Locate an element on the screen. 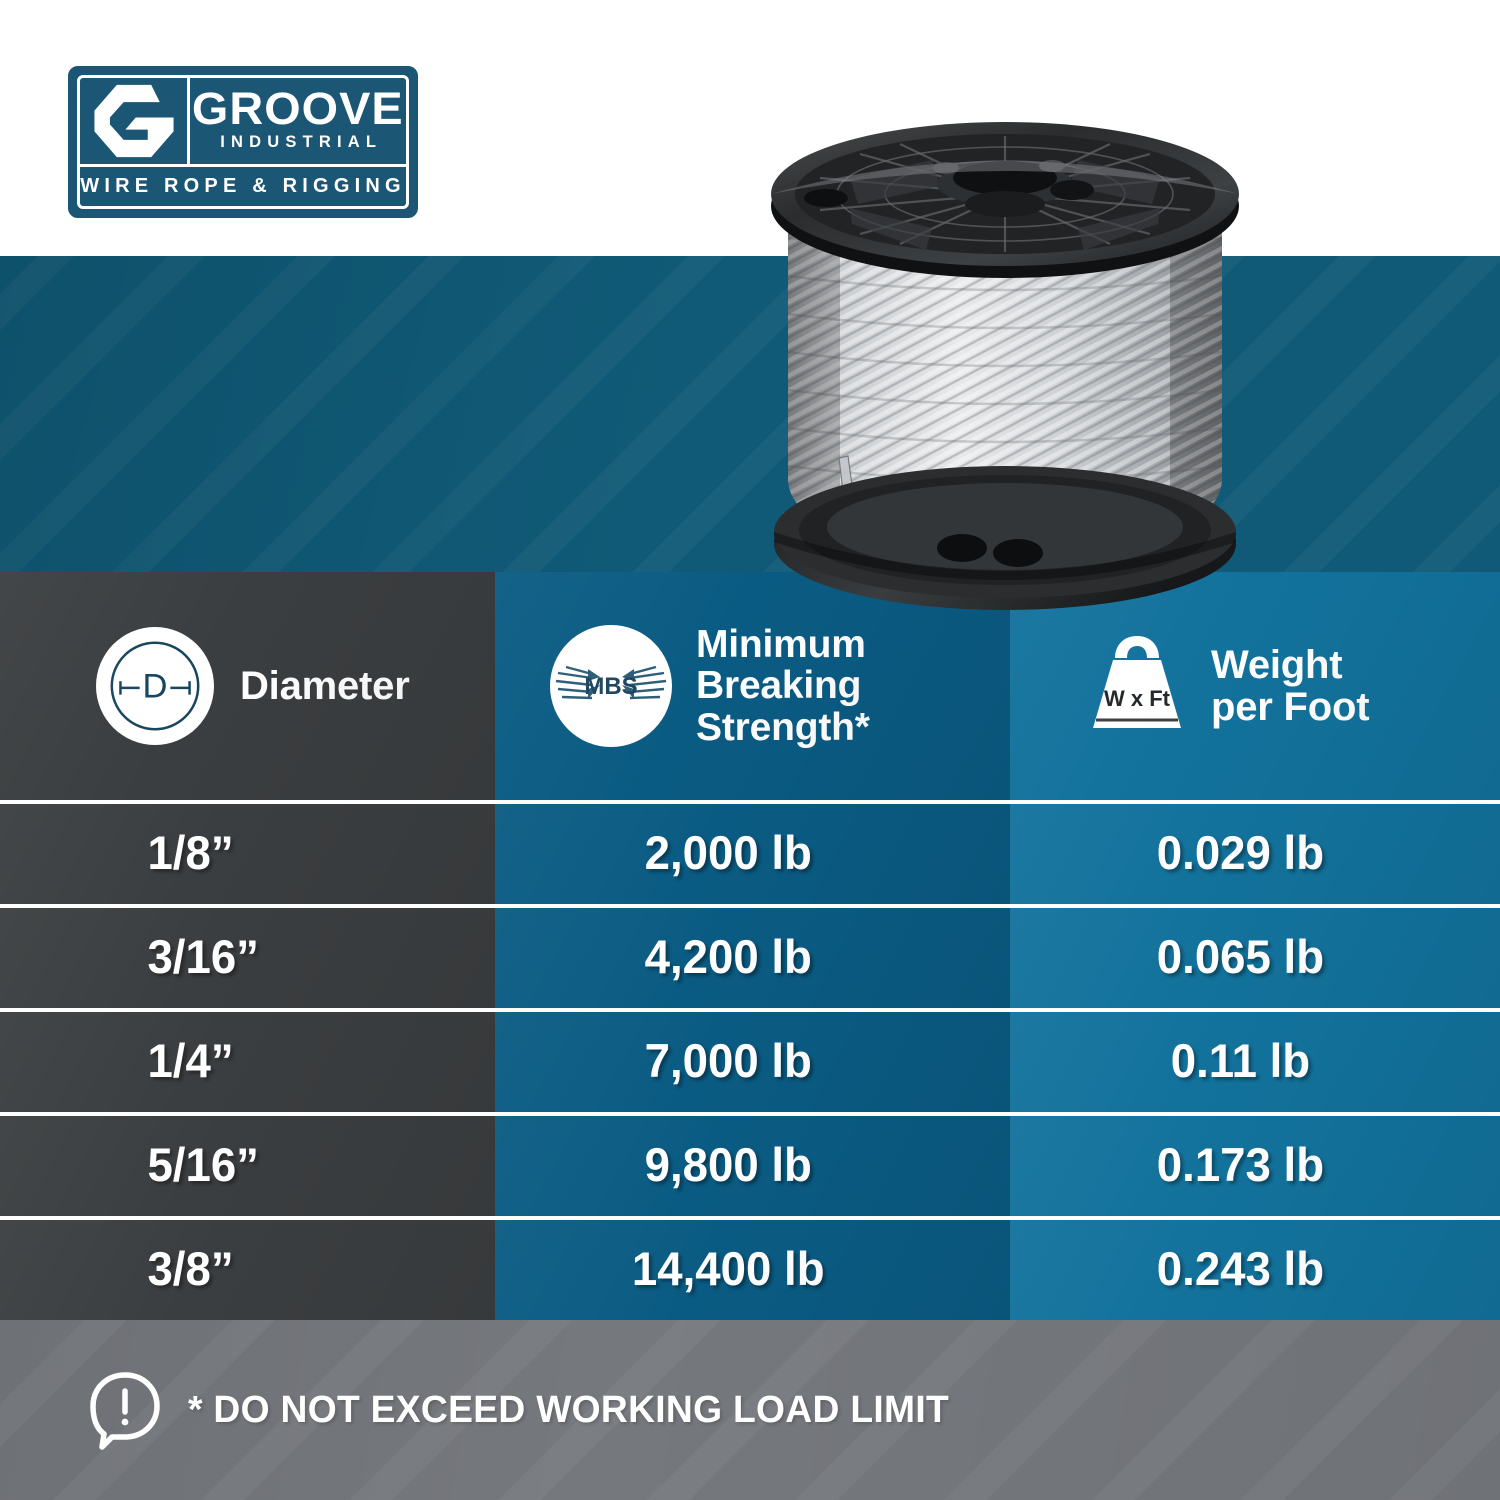 The width and height of the screenshot is (1500, 1500). cell-weight: 0.11 lb is located at coordinates (1255, 1060).